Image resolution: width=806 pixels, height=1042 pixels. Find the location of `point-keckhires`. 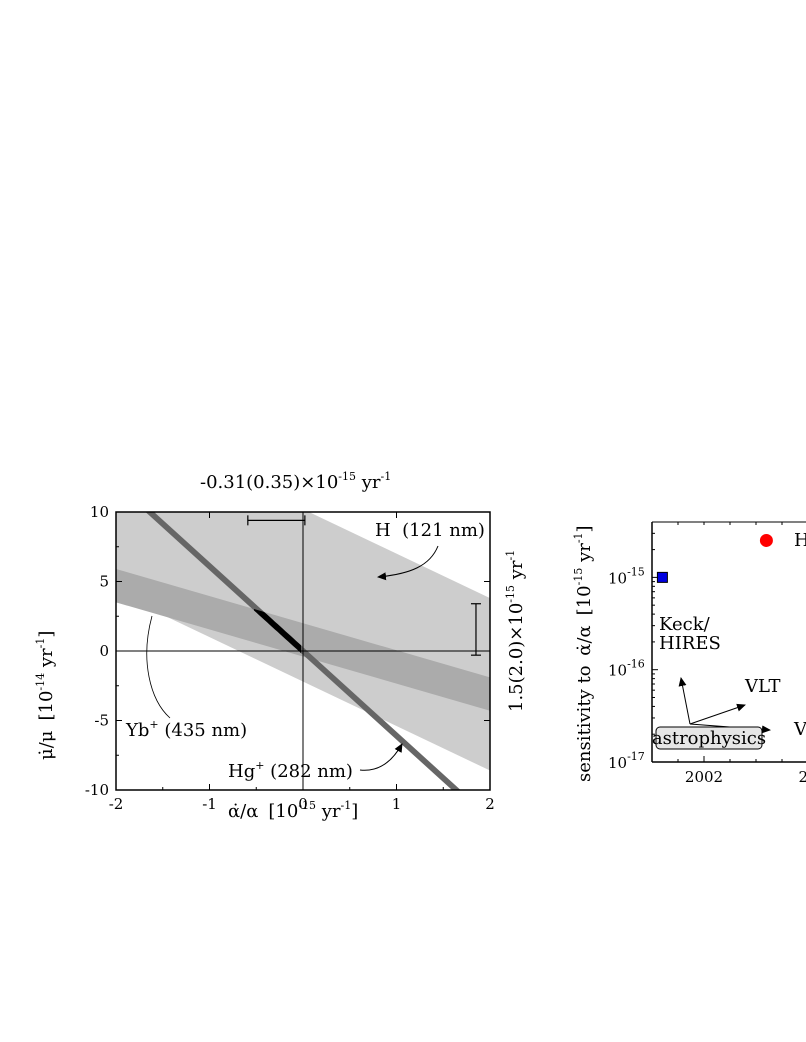

point-keckhires is located at coordinates (662, 577).